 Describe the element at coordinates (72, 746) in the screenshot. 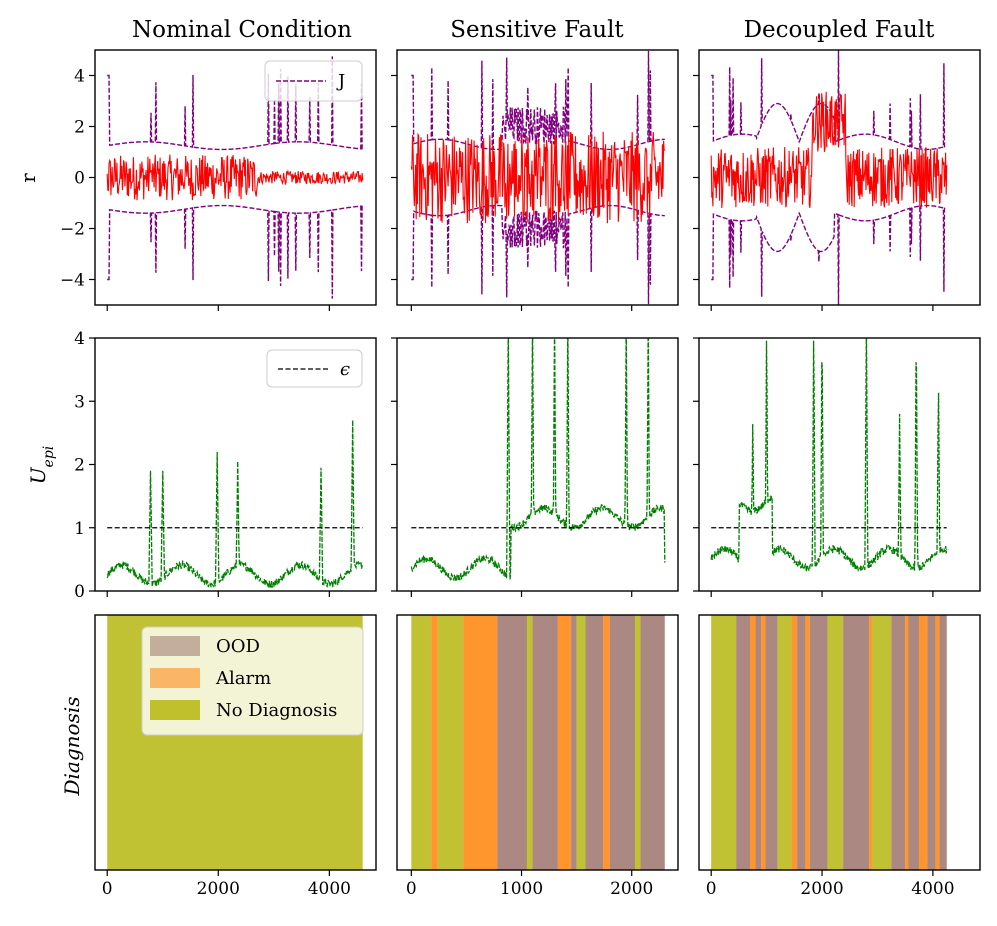

I see `row-label-diagnosis: Diagnosis` at that location.